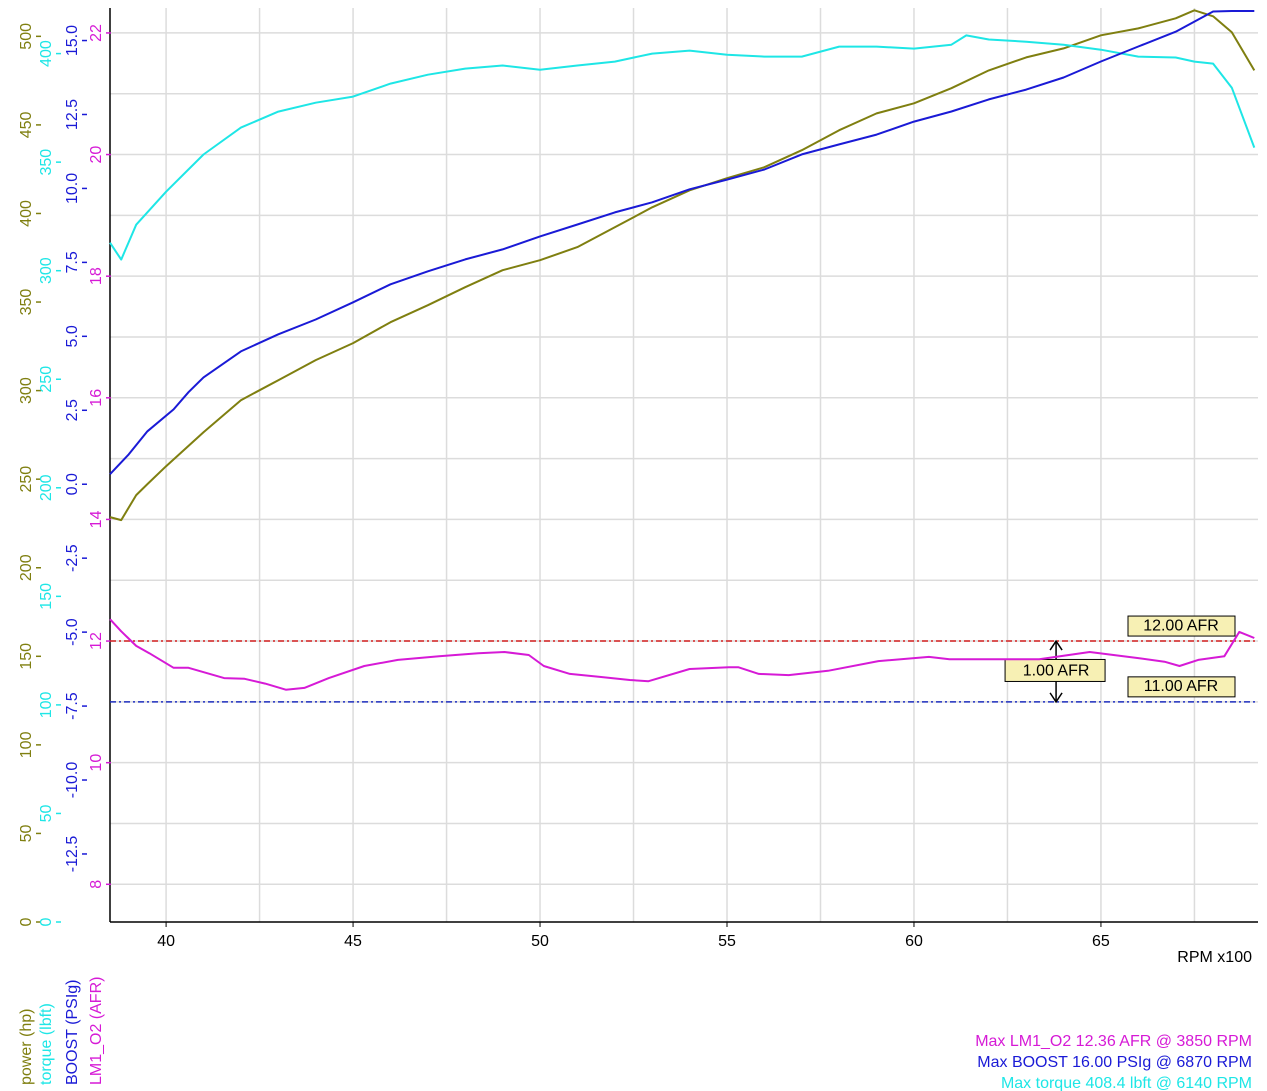 The height and width of the screenshot is (1091, 1267). I want to click on y-tick-label: 12, so click(96, 641).